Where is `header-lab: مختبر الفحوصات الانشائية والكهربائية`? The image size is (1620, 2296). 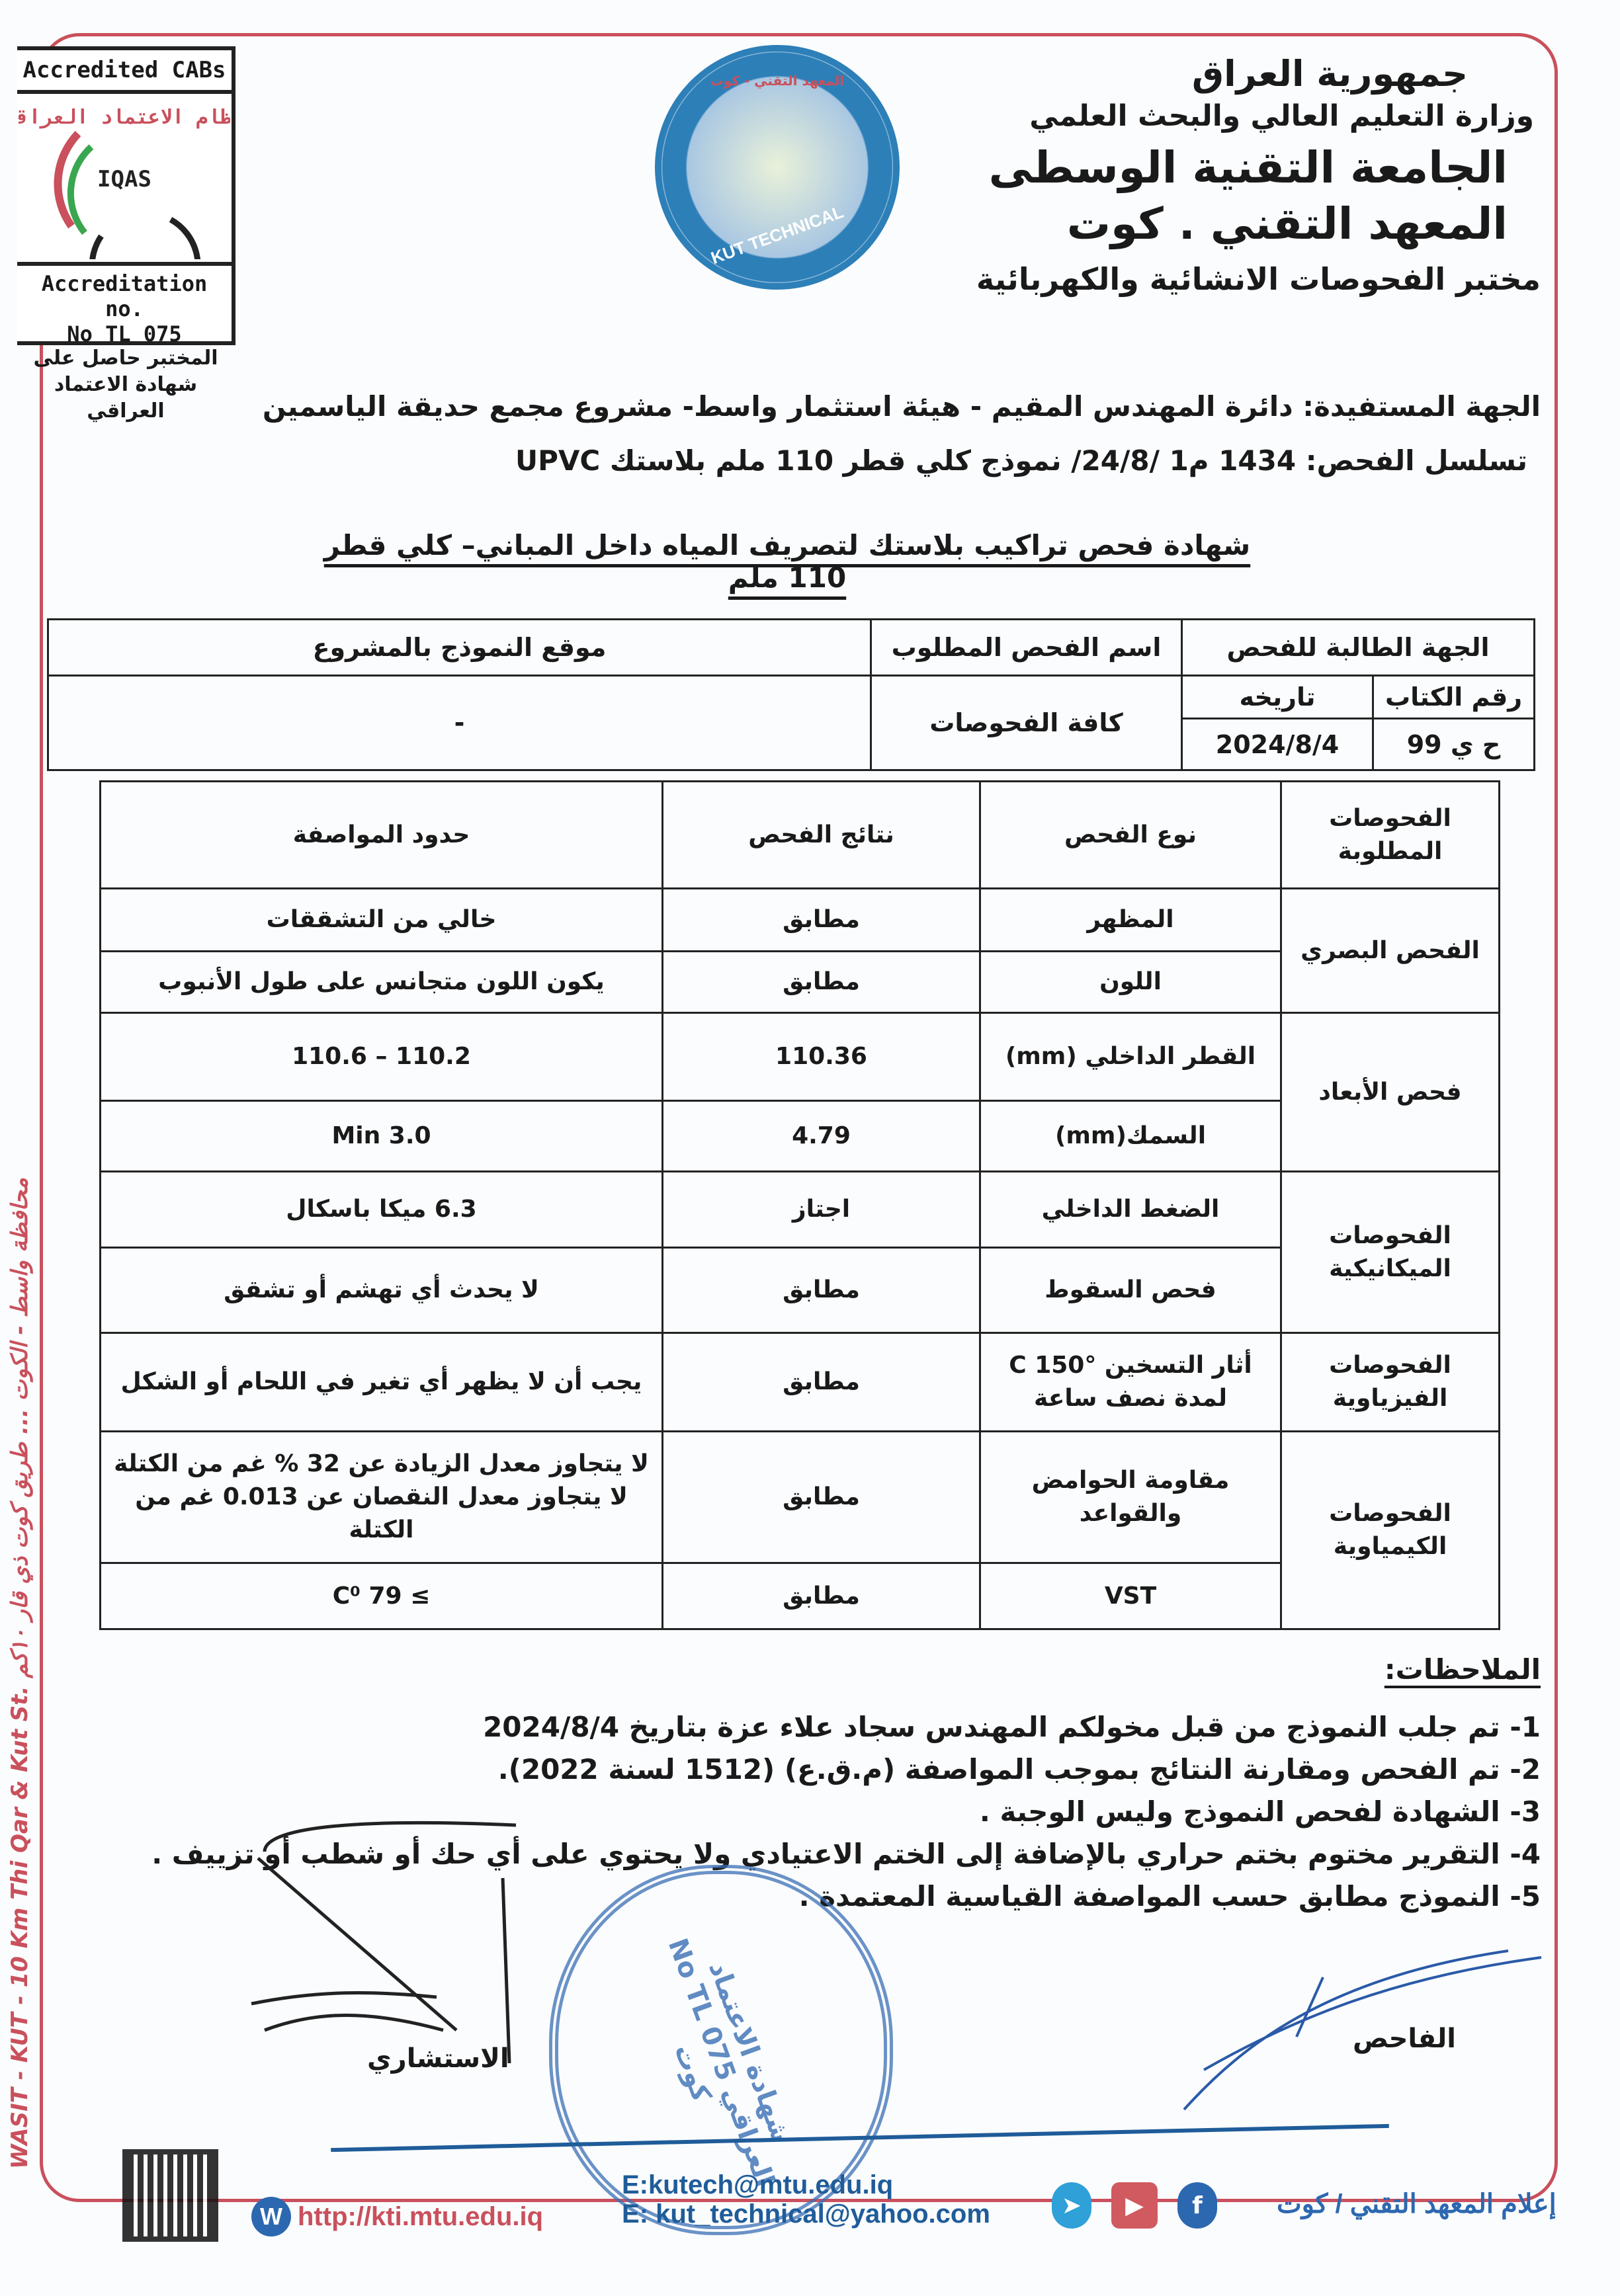 header-lab: مختبر الفحوصات الانشائية والكهربائية is located at coordinates (1258, 279).